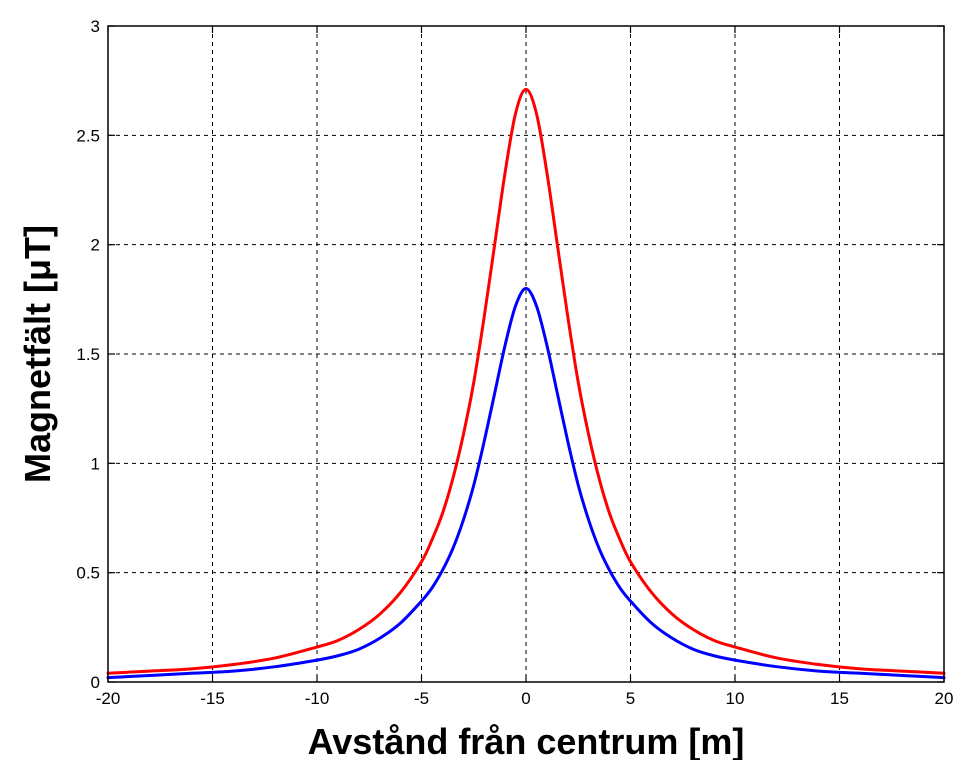 The height and width of the screenshot is (760, 956). Describe the element at coordinates (95, 245) in the screenshot. I see `y-tick-label: 2` at that location.